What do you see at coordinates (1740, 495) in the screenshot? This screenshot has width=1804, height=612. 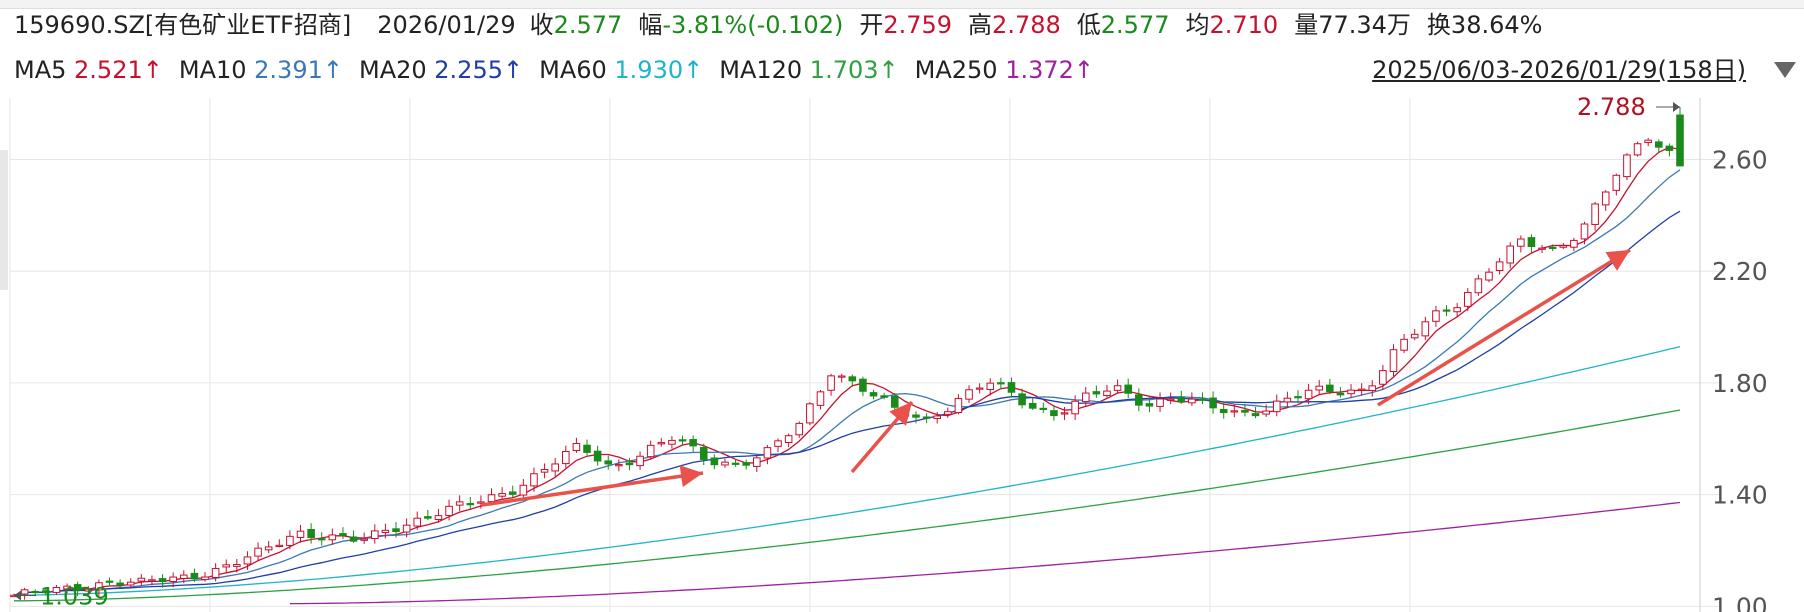 I see `y-tick-label: 1.40` at bounding box center [1740, 495].